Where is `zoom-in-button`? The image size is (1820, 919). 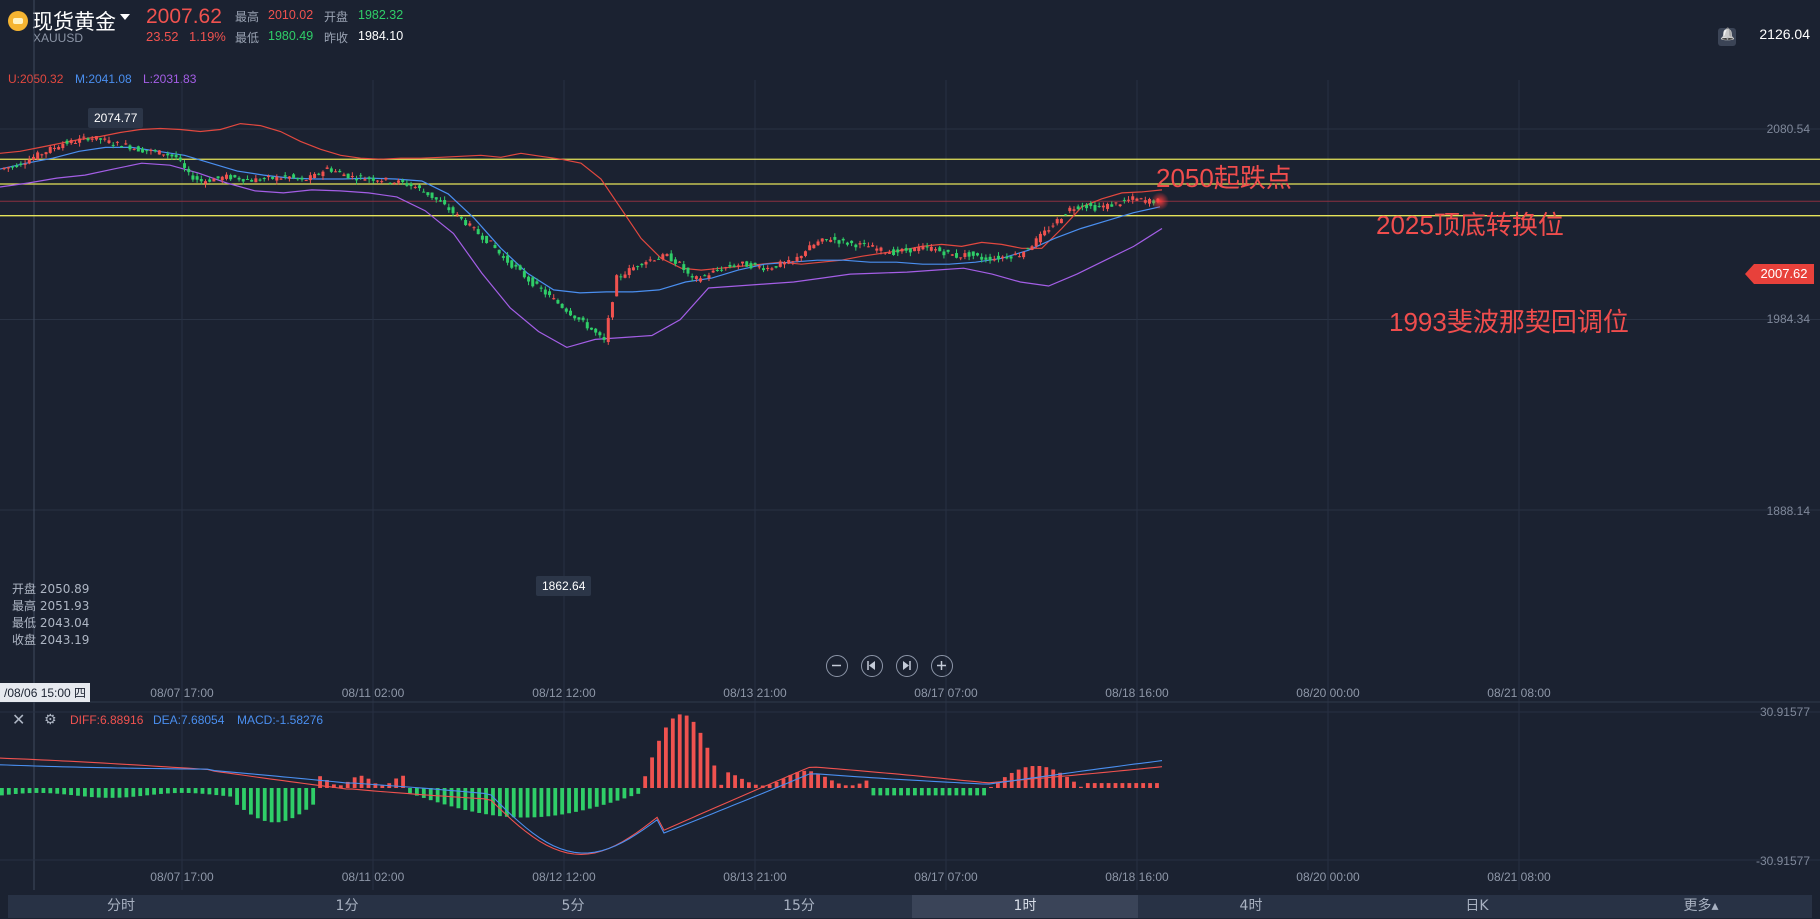
zoom-in-button is located at coordinates (942, 666).